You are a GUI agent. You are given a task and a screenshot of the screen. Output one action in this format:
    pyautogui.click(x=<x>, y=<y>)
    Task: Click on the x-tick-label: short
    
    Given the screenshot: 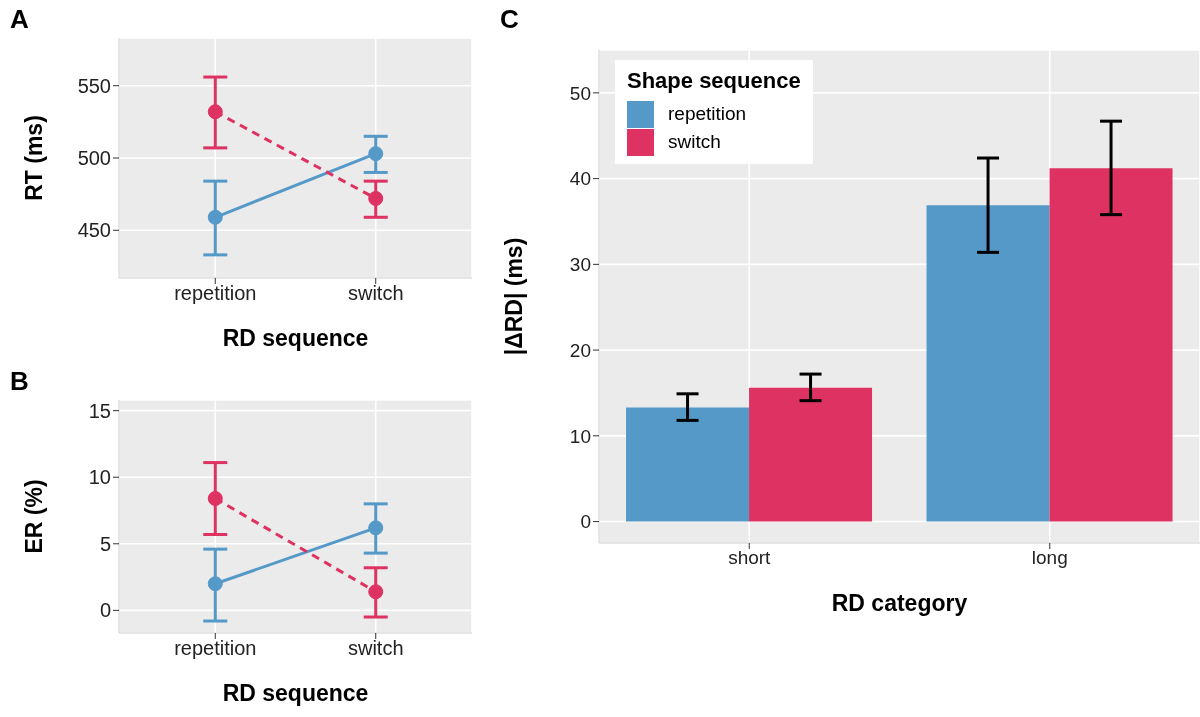 What is the action you would take?
    pyautogui.click(x=750, y=558)
    